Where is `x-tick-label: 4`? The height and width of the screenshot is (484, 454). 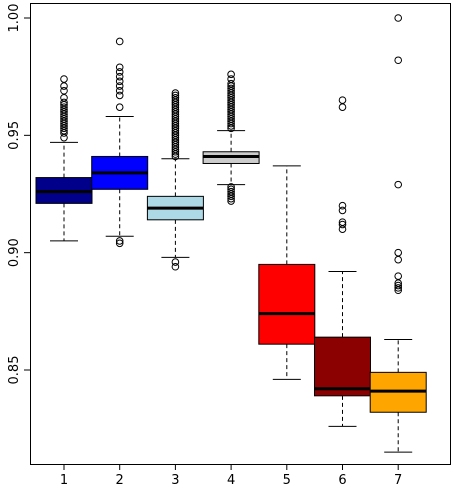
x-tick-label: 4 is located at coordinates (231, 478).